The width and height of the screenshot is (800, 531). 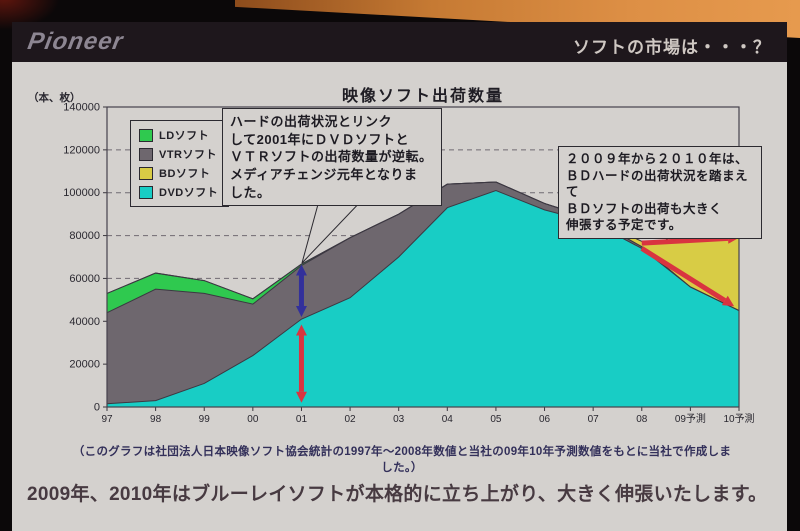 I want to click on legend-item-bd: BDソフト, so click(x=178, y=173).